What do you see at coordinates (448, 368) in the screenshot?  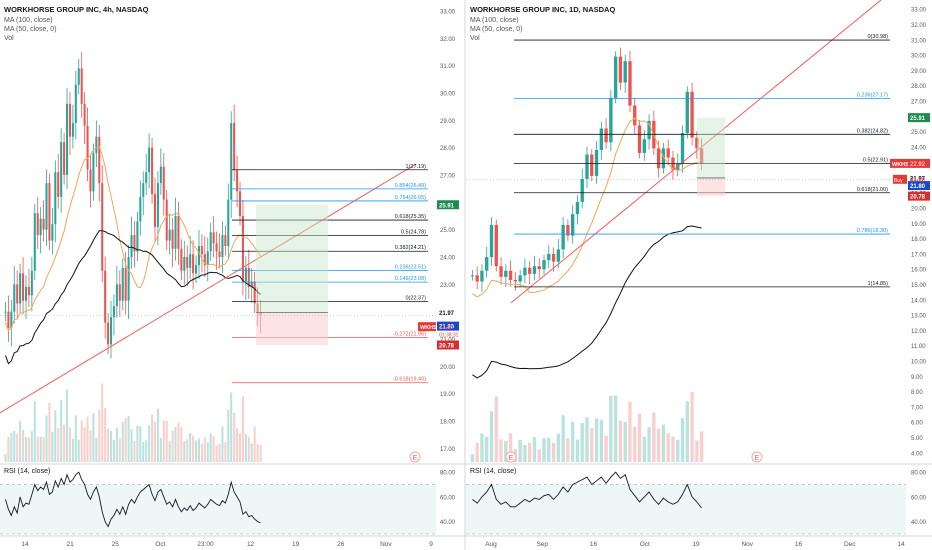 I see `price-tick-label: 20.00` at bounding box center [448, 368].